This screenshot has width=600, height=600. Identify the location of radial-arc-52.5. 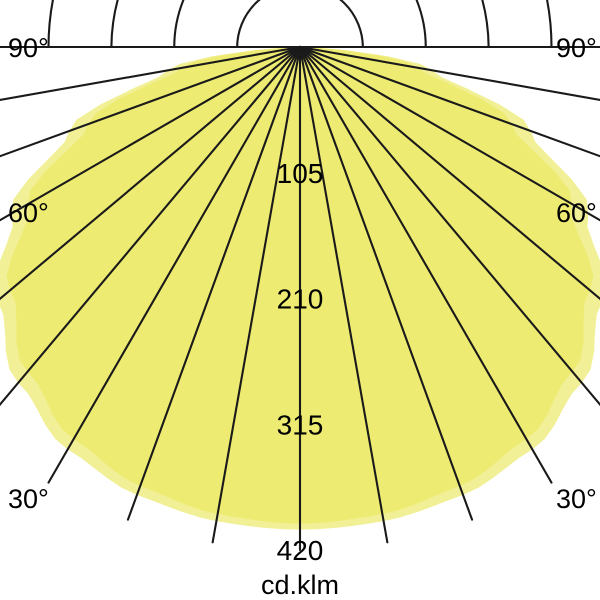
(300, 24).